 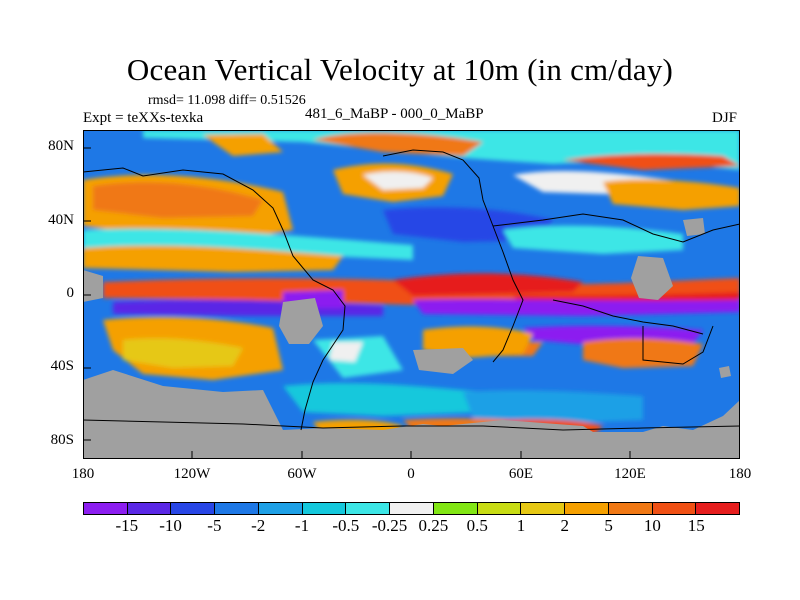 What do you see at coordinates (143, 118) in the screenshot?
I see `experiment-label: Expt = teXXs-texka` at bounding box center [143, 118].